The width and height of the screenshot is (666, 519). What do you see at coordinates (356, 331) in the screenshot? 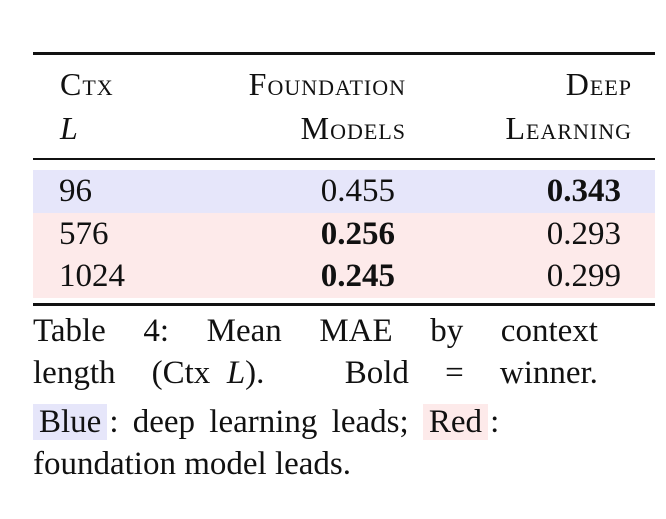
I see `caption-word: MAE` at bounding box center [356, 331].